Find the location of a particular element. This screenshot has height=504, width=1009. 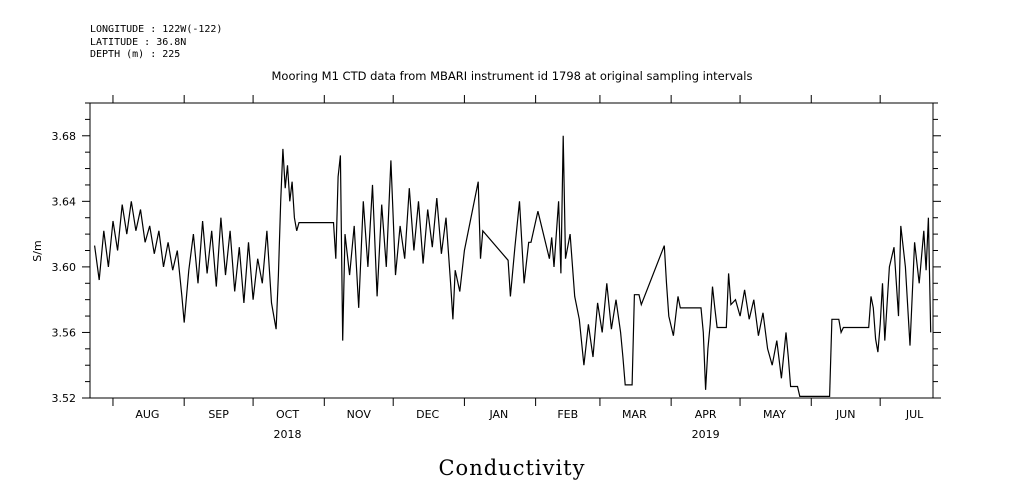

y-tick-label: 3.52 is located at coordinates (64, 398).